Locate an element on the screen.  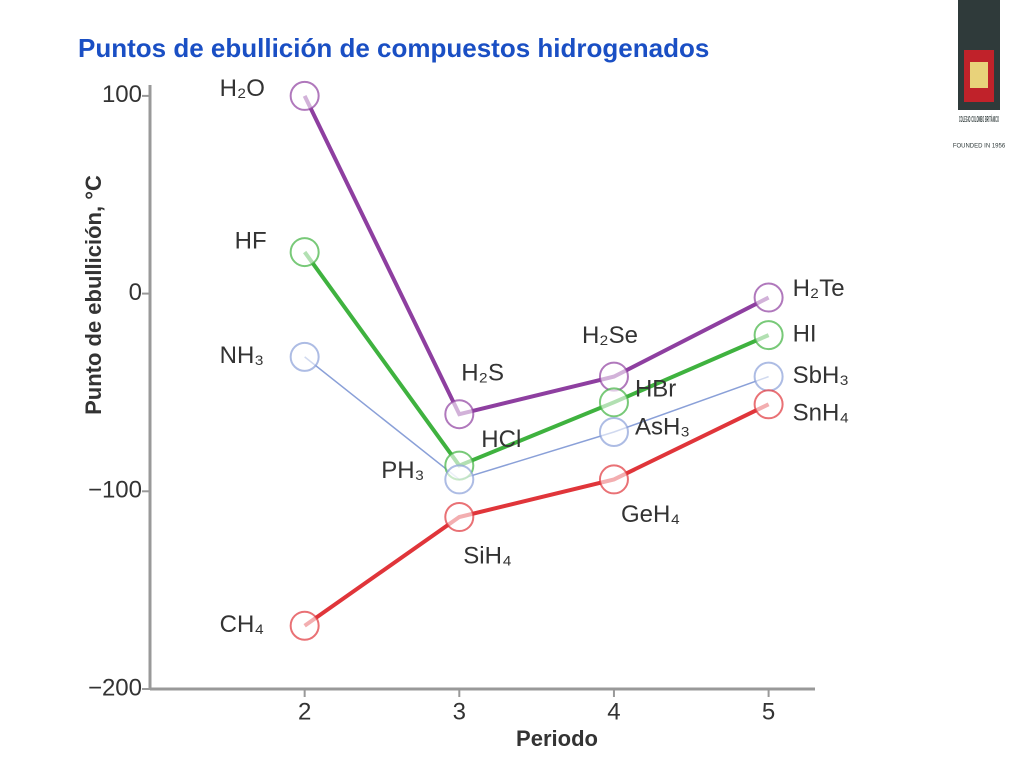
x-axis-label: Periodo is located at coordinates (557, 738).